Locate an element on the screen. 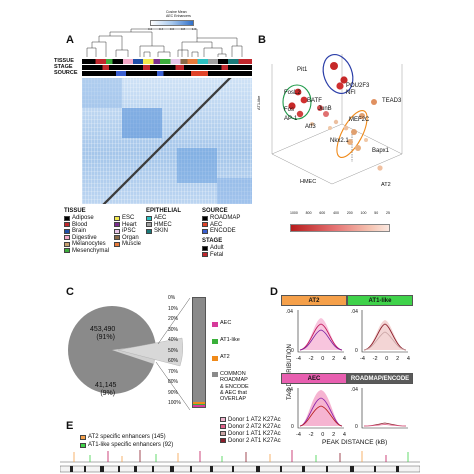  xtick: 0 is located at coordinates (323, 359).